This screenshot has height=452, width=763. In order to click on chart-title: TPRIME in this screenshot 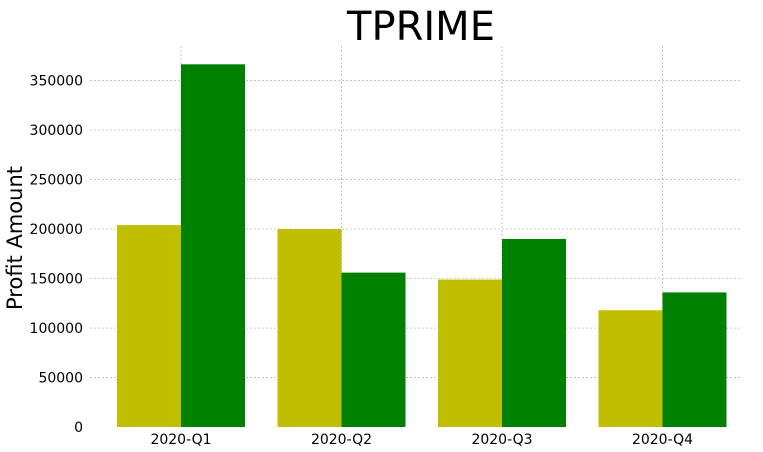, I will do `click(420, 27)`.